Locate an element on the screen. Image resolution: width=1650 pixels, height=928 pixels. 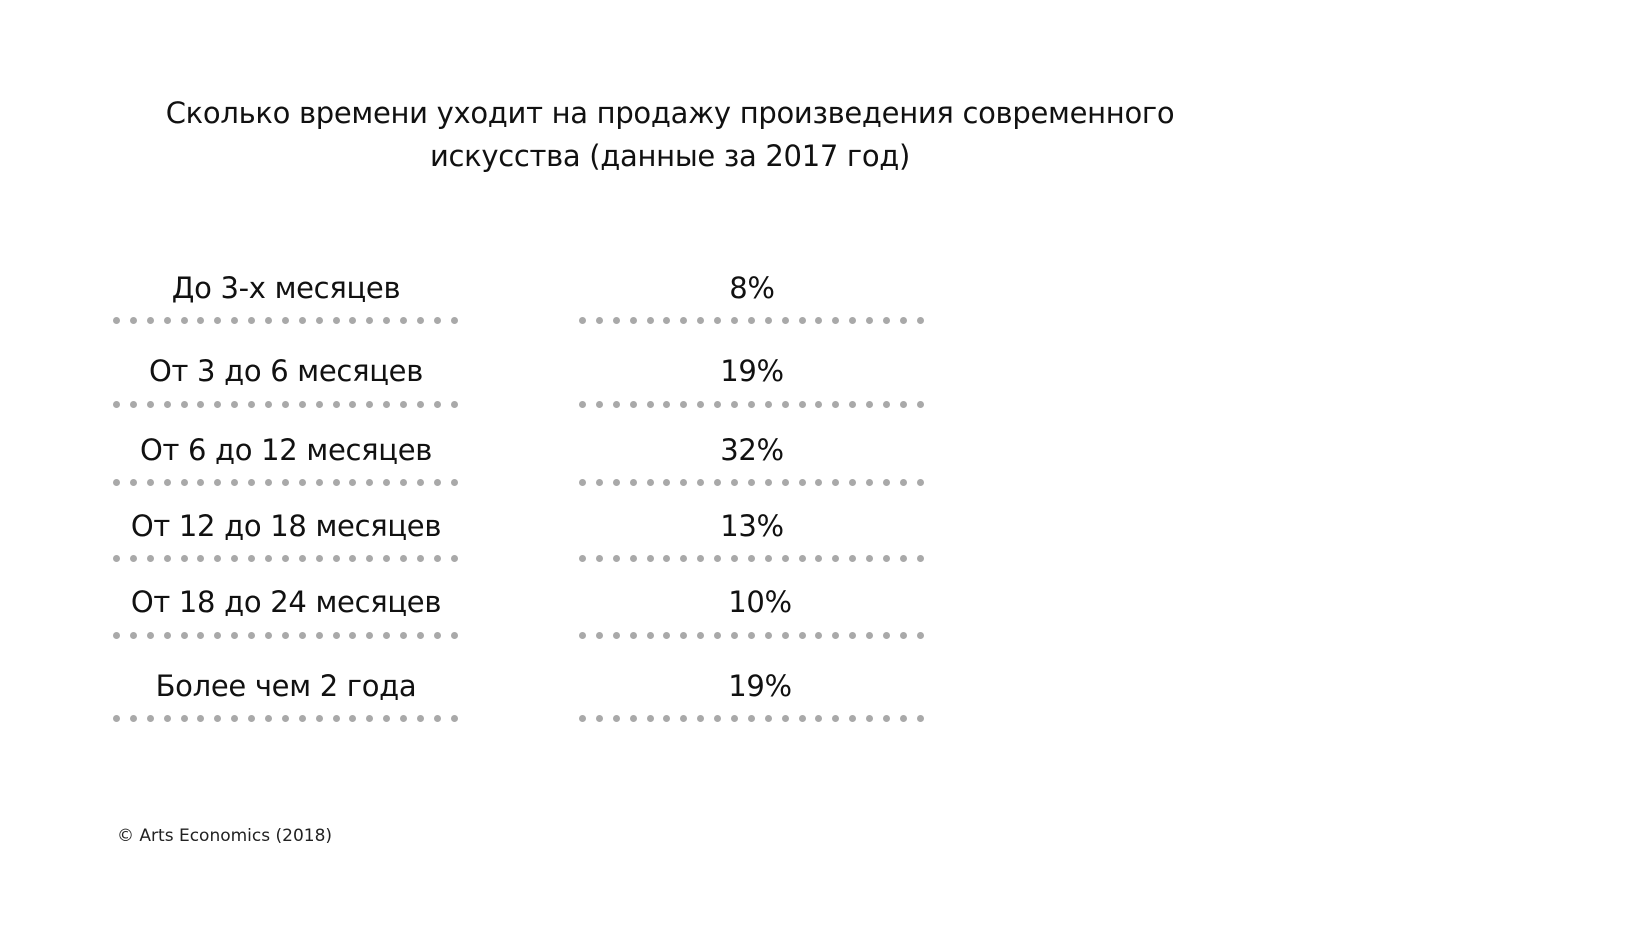
table-row: От 6 до 12 месяцев 32% is located at coordinates (500, 471).